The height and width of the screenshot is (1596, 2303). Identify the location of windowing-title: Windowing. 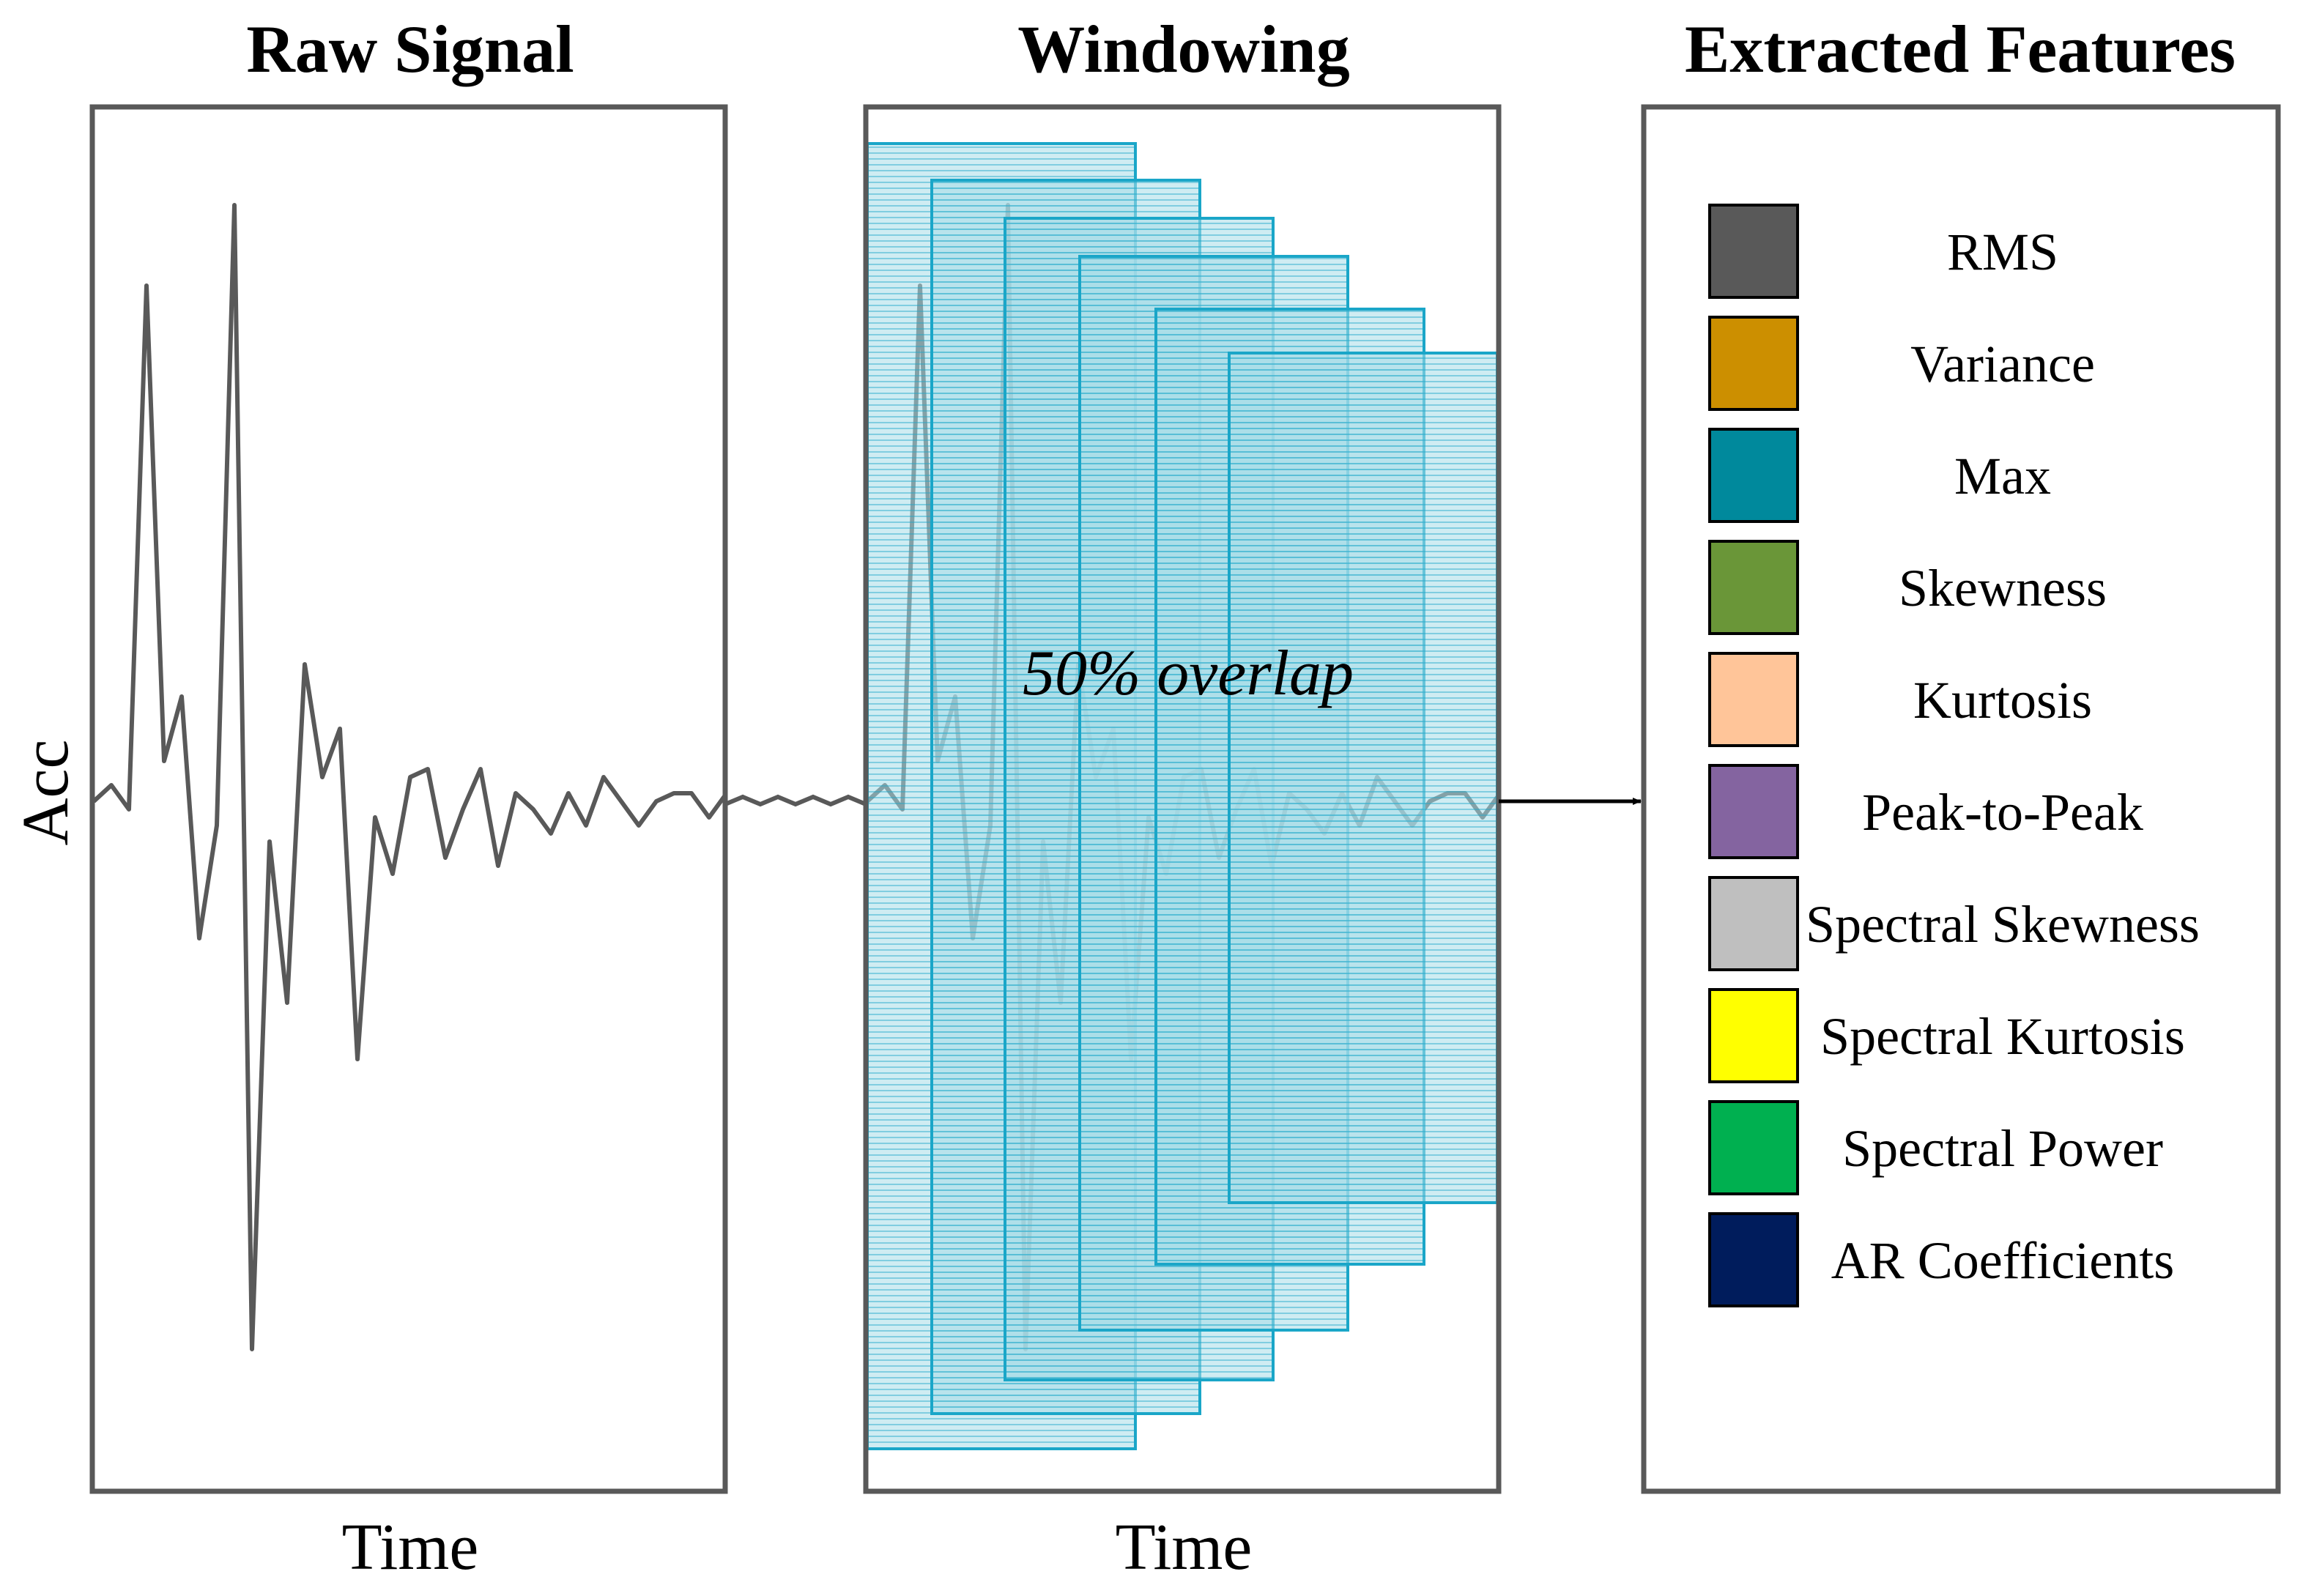
(1183, 49).